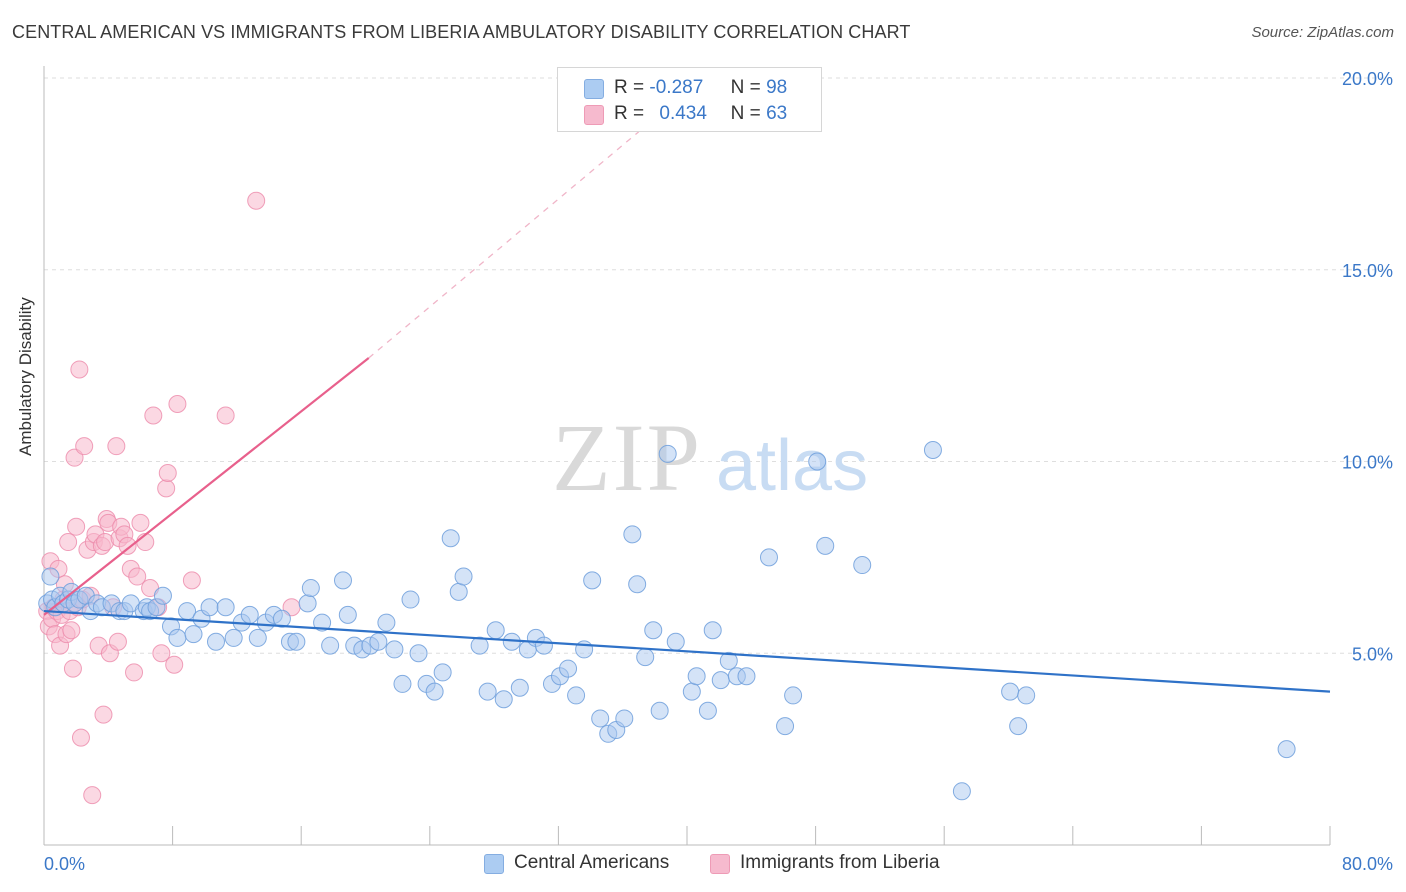 Image resolution: width=1406 pixels, height=892 pixels. What do you see at coordinates (689, 99) in the screenshot?
I see `correlation-legend: R = -0.287 N = 98 R = 0.434 N = 63` at bounding box center [689, 99].